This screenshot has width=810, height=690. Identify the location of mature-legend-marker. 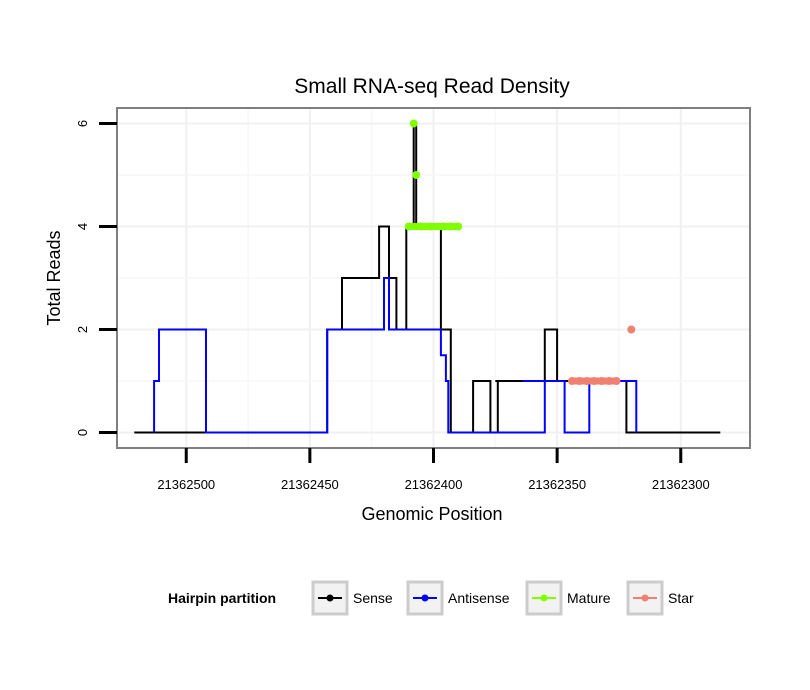
(544, 598).